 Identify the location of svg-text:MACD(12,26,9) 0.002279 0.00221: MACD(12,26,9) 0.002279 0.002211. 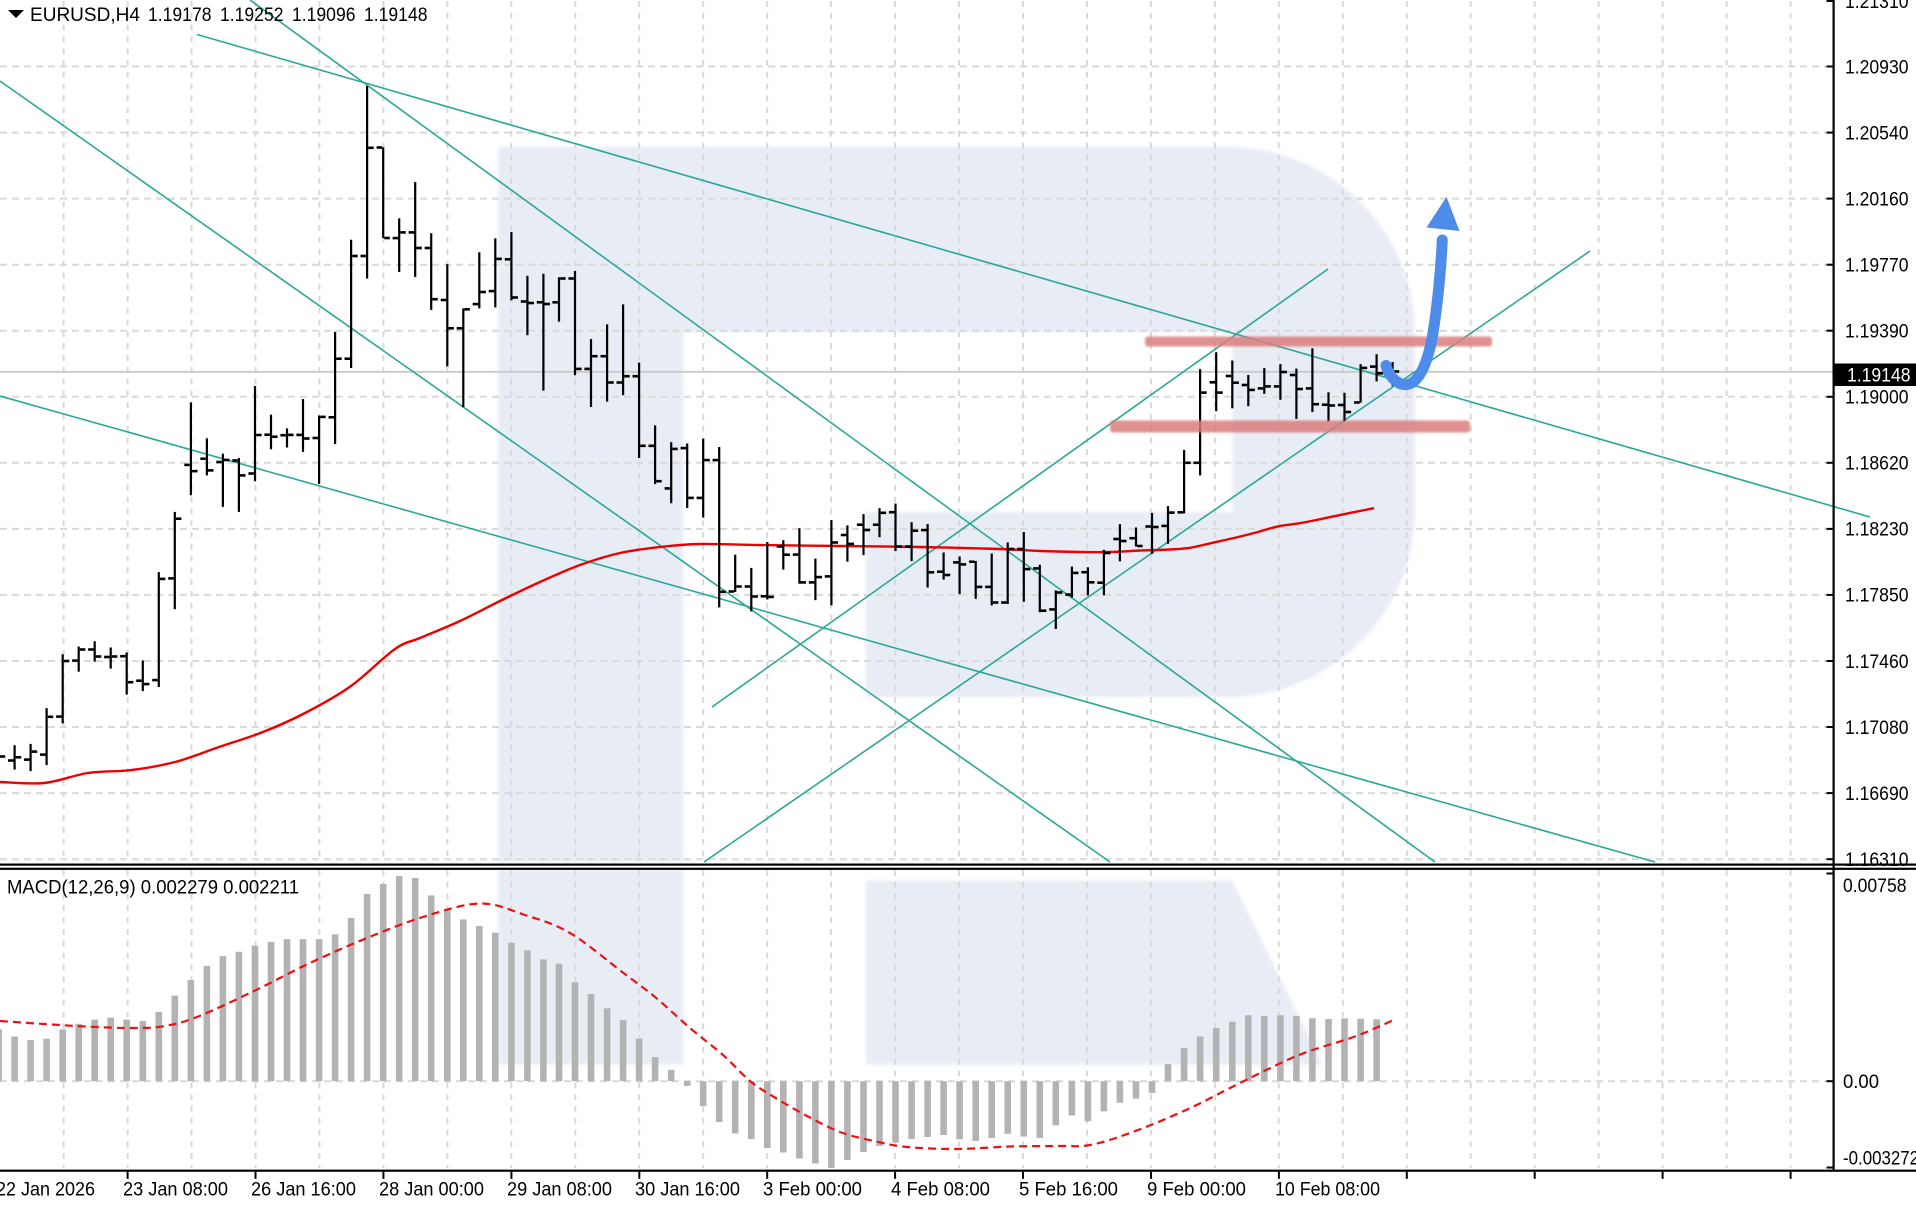
(153, 888).